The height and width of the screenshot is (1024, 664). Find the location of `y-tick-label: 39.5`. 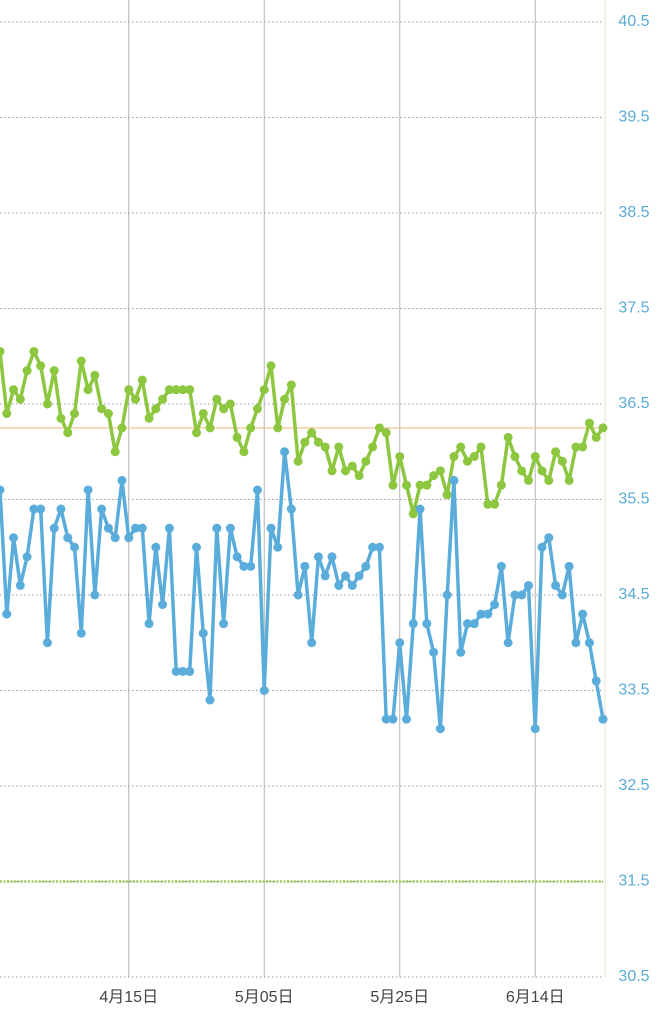

y-tick-label: 39.5 is located at coordinates (633, 117).